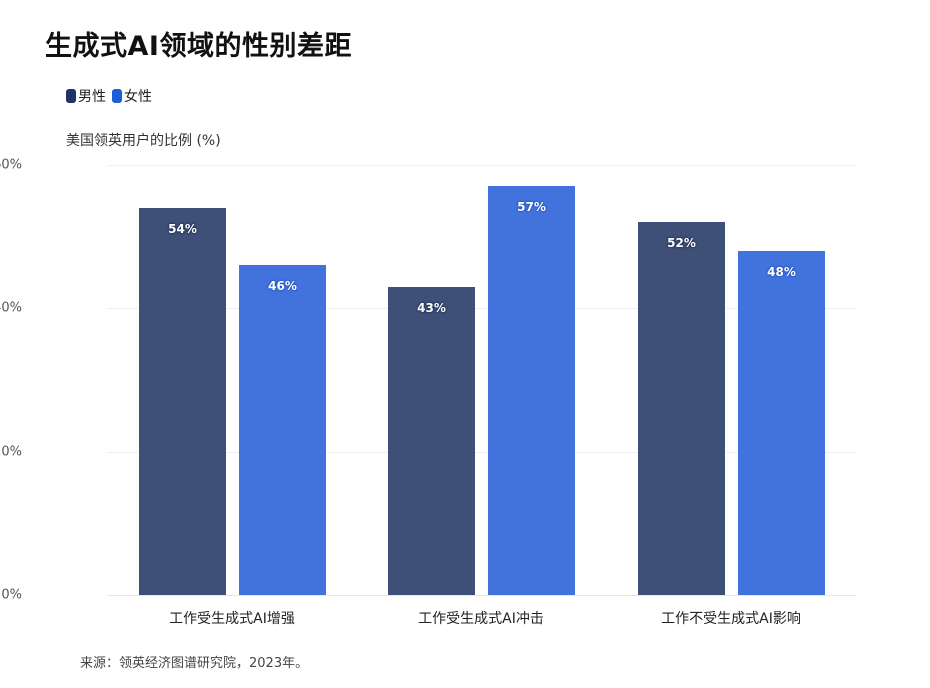  I want to click on legend-swatch-female, so click(117, 96).